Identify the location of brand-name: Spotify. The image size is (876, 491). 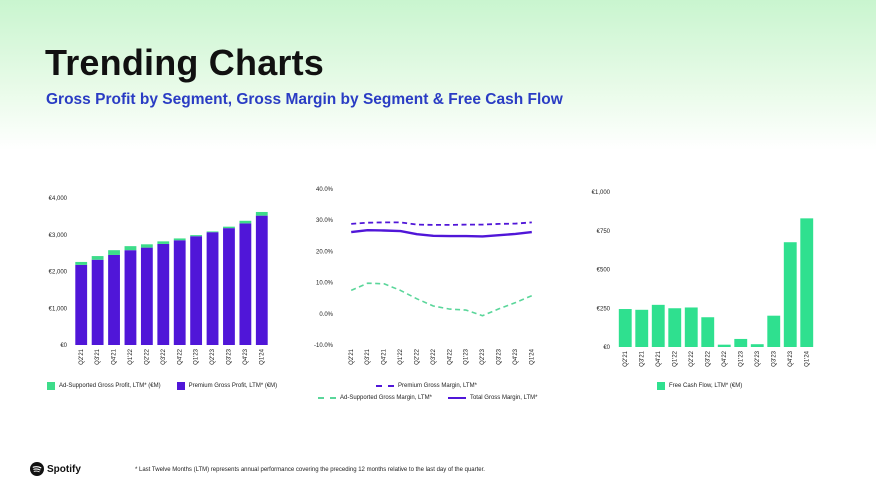
(64, 469).